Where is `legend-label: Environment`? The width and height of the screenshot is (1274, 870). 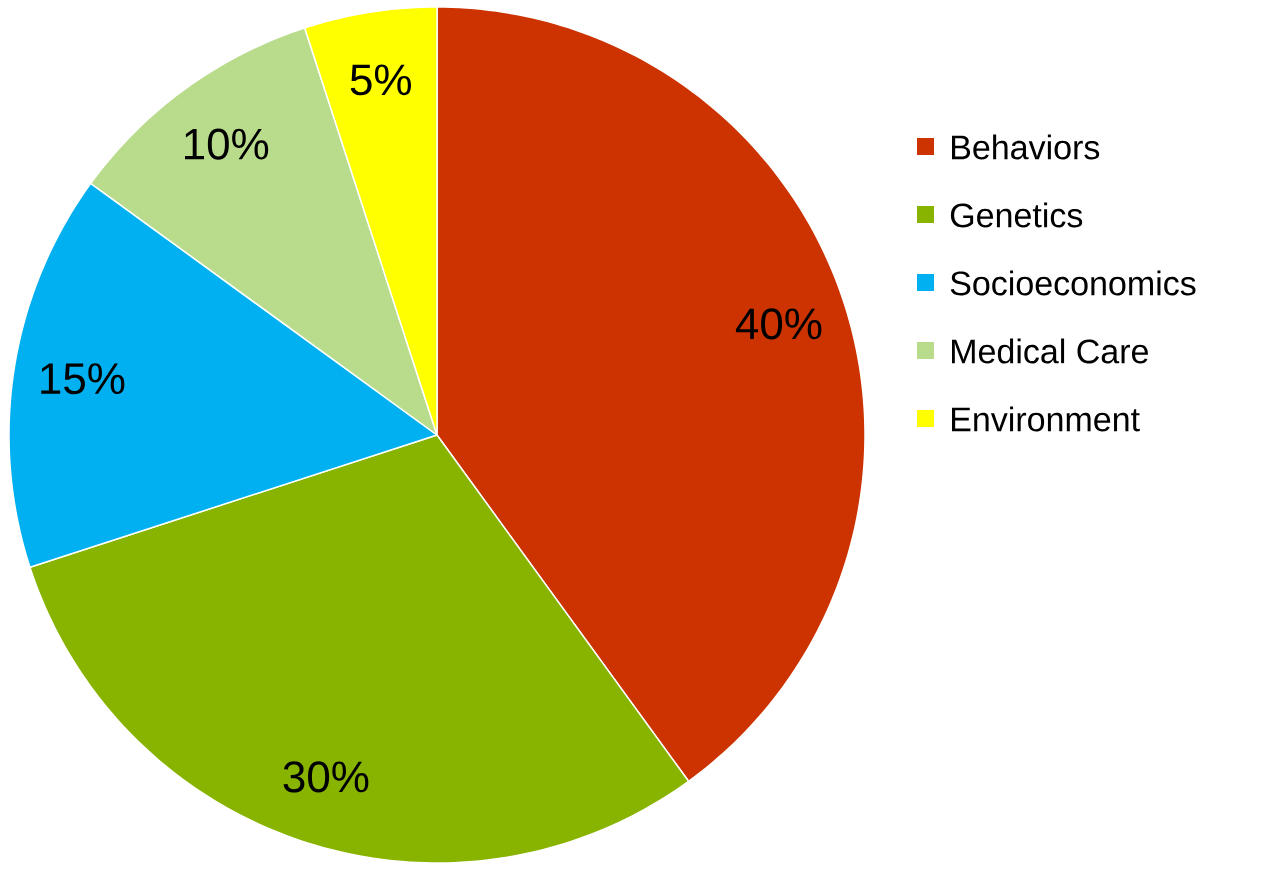 legend-label: Environment is located at coordinates (1046, 419).